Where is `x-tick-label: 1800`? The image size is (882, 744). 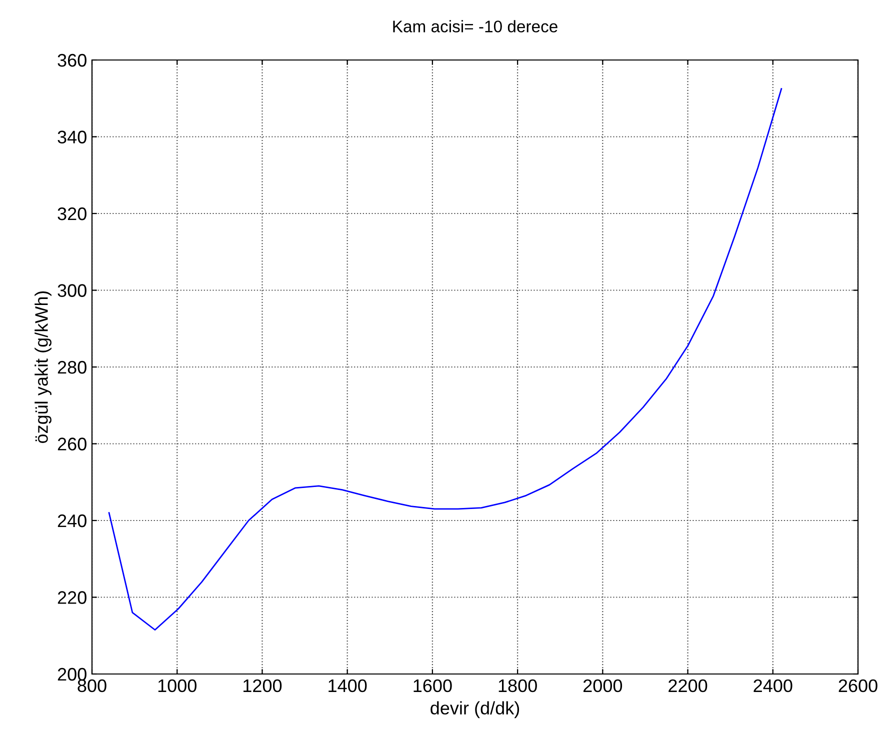
x-tick-label: 1800 is located at coordinates (517, 685).